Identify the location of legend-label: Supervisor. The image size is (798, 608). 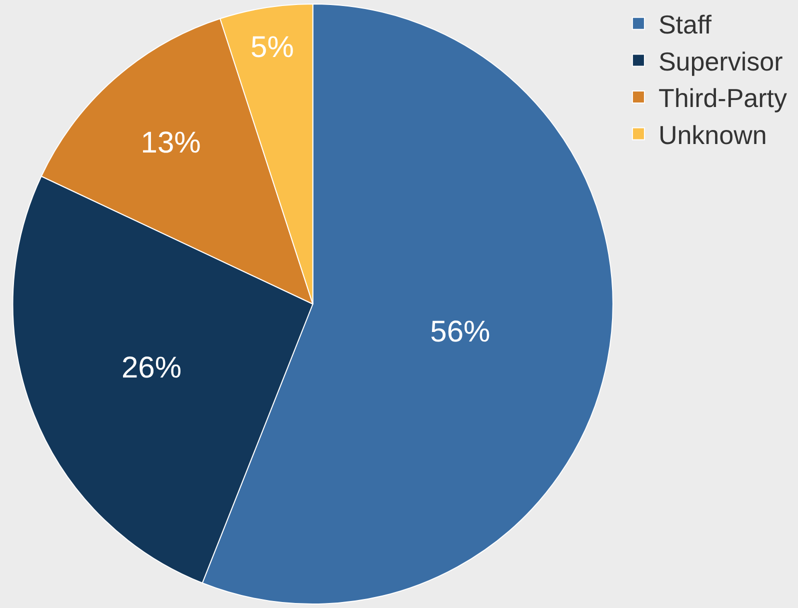
(721, 61).